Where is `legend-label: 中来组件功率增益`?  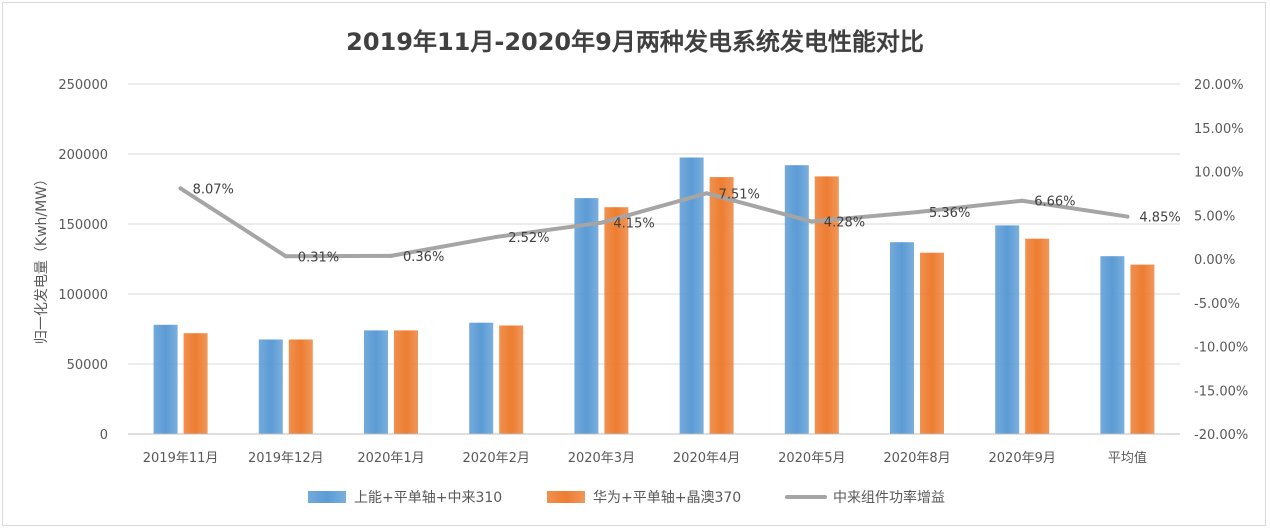
legend-label: 中来组件功率增益 is located at coordinates (889, 497).